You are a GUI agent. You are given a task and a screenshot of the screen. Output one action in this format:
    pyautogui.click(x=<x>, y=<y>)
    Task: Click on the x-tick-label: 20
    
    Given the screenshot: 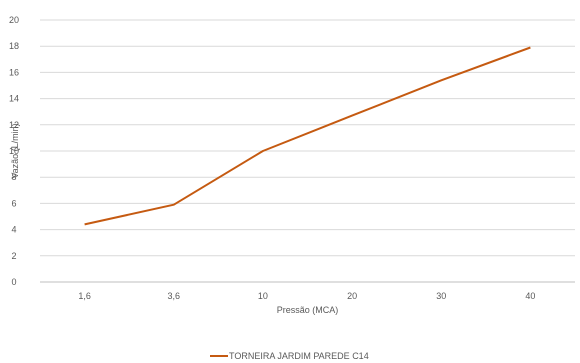 What is the action you would take?
    pyautogui.click(x=352, y=296)
    